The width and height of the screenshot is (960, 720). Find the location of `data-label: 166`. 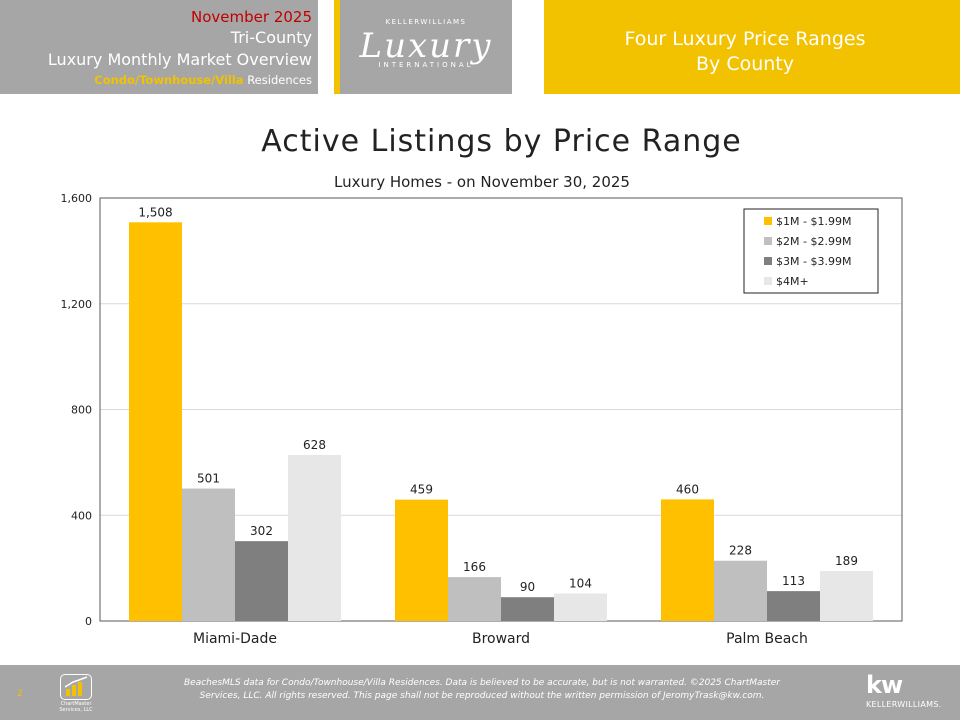

data-label: 166 is located at coordinates (474, 567).